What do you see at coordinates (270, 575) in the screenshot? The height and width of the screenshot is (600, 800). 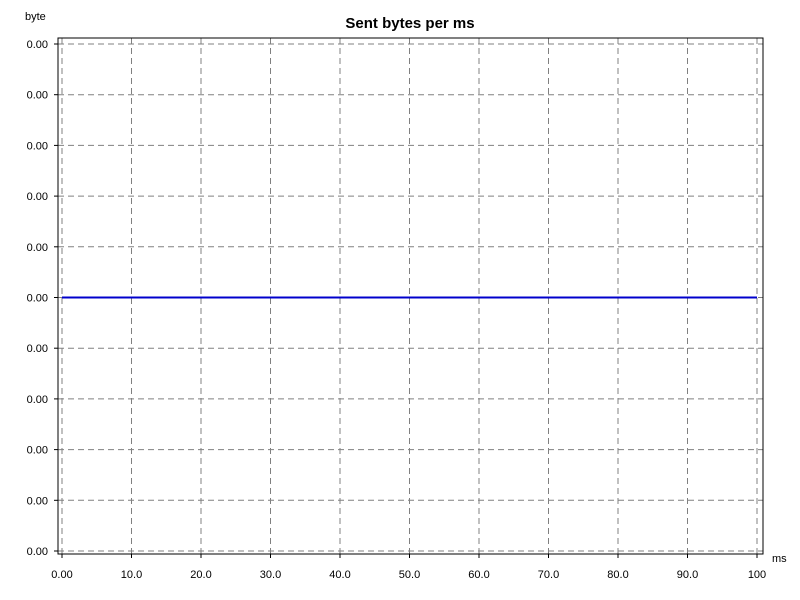 I see `x-tick-label: 30.0` at bounding box center [270, 575].